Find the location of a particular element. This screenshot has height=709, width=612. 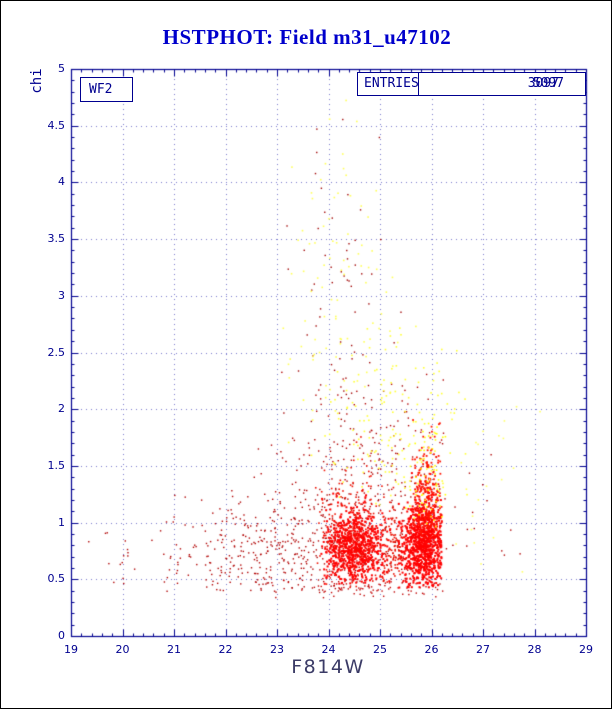

x-tick-label: 29 is located at coordinates (586, 649).